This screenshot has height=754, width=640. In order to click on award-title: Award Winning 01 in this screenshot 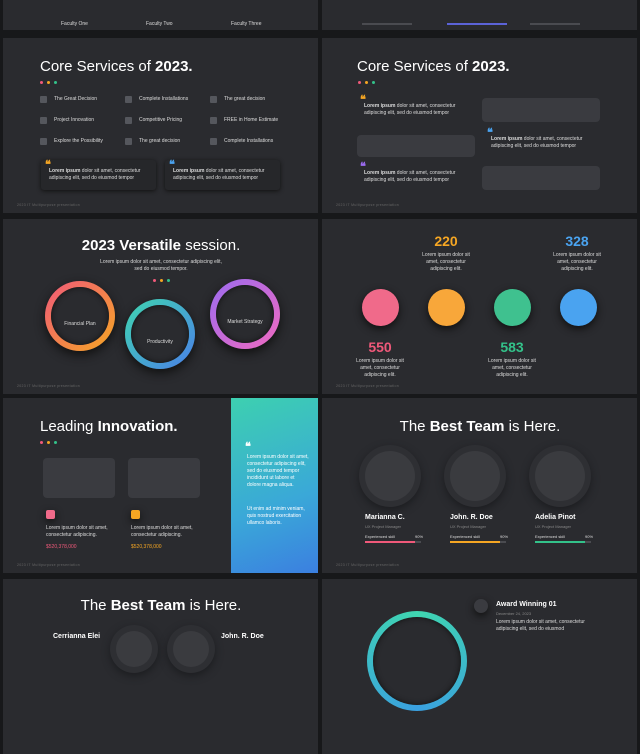, I will do `click(526, 604)`.